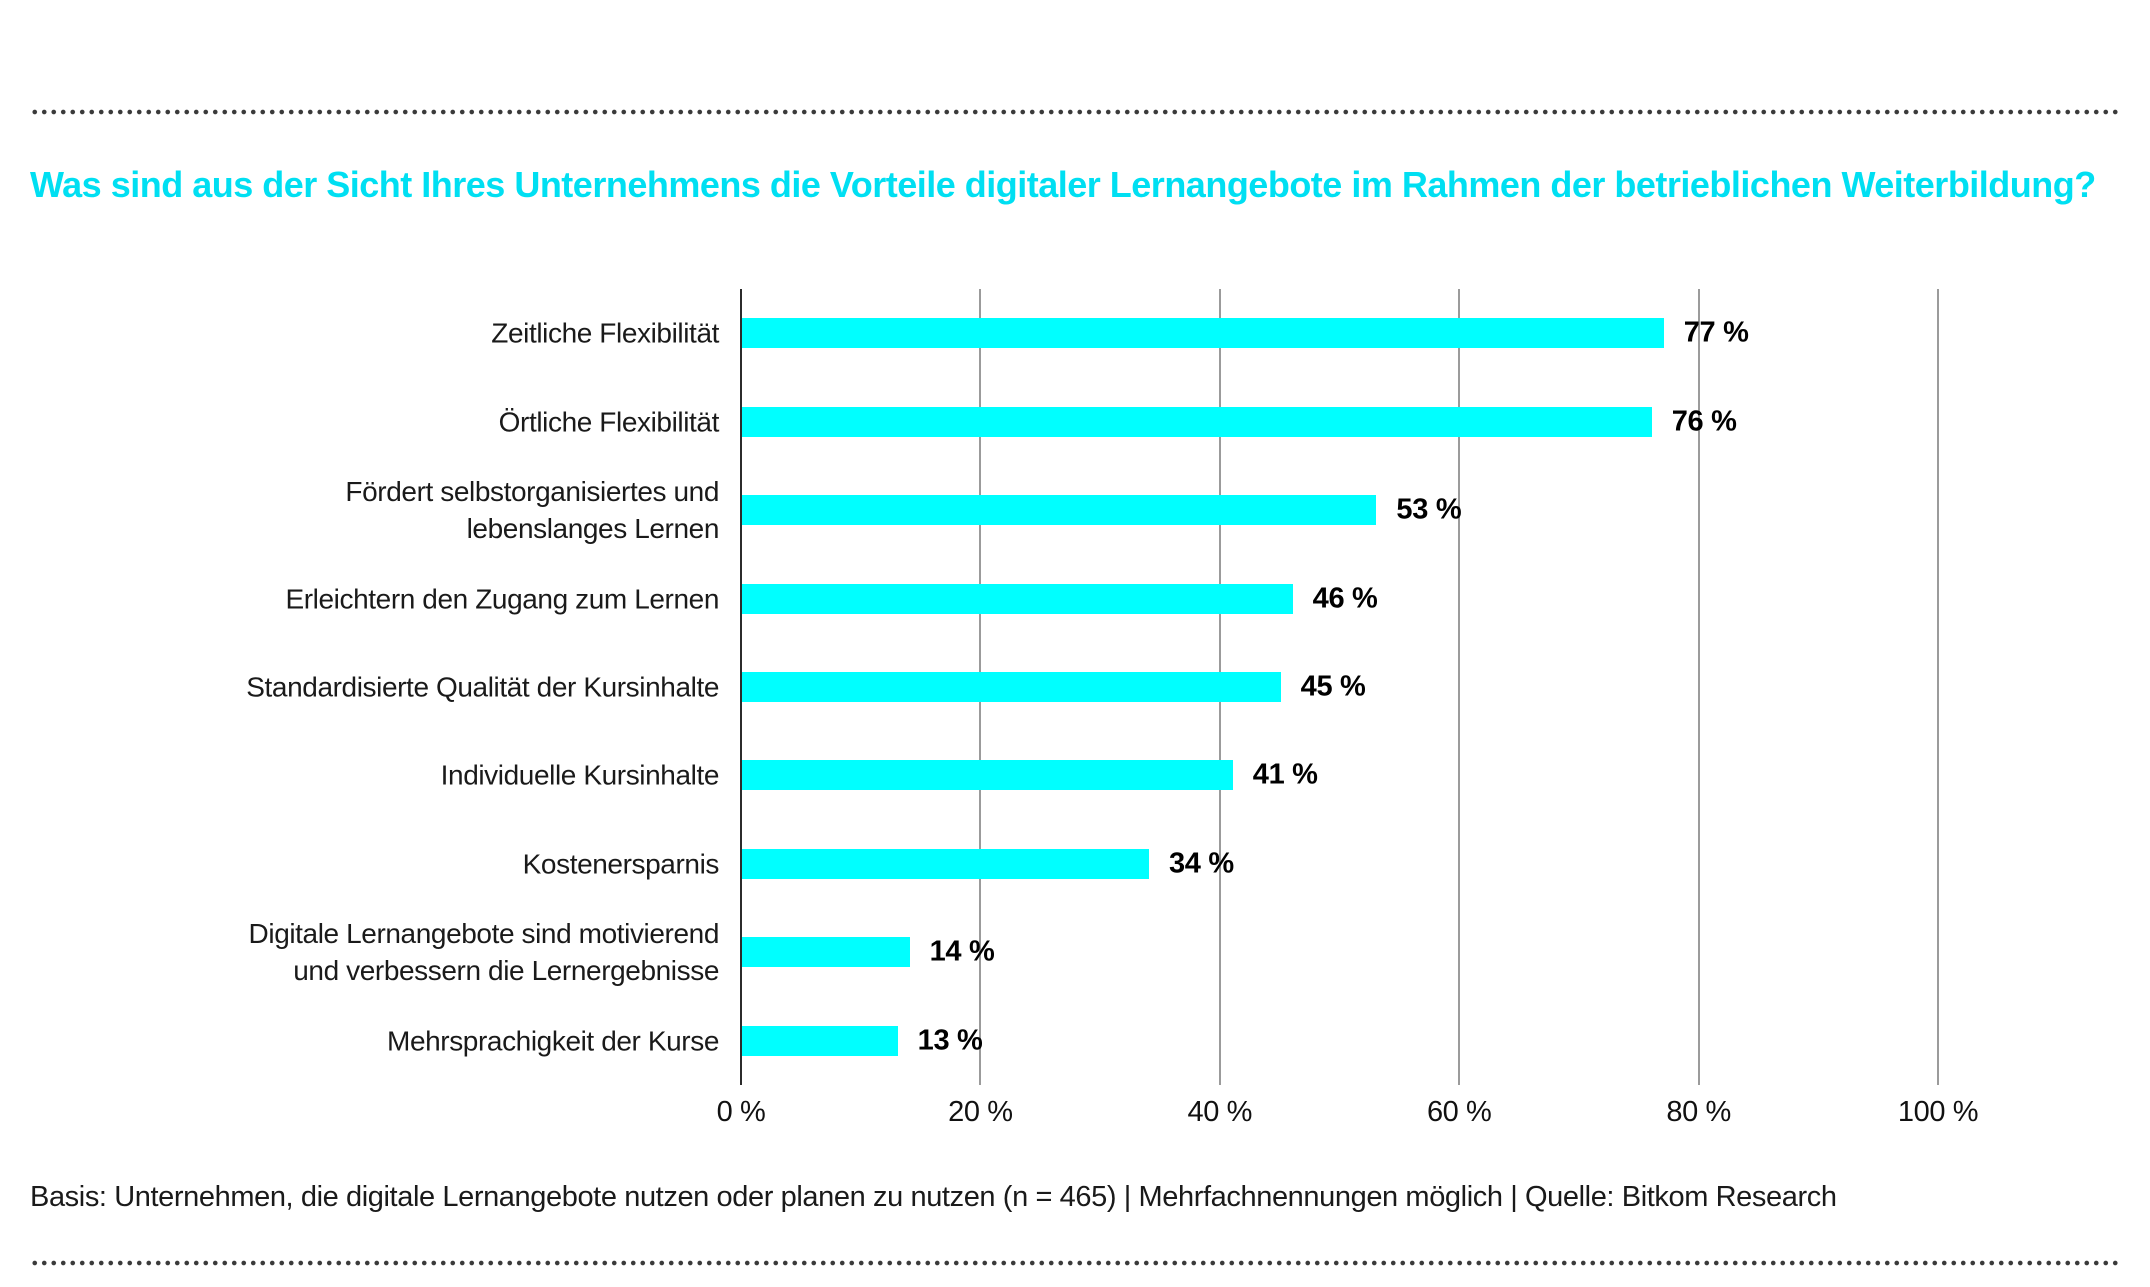  I want to click on bar-value-label: 53 %, so click(1429, 509).